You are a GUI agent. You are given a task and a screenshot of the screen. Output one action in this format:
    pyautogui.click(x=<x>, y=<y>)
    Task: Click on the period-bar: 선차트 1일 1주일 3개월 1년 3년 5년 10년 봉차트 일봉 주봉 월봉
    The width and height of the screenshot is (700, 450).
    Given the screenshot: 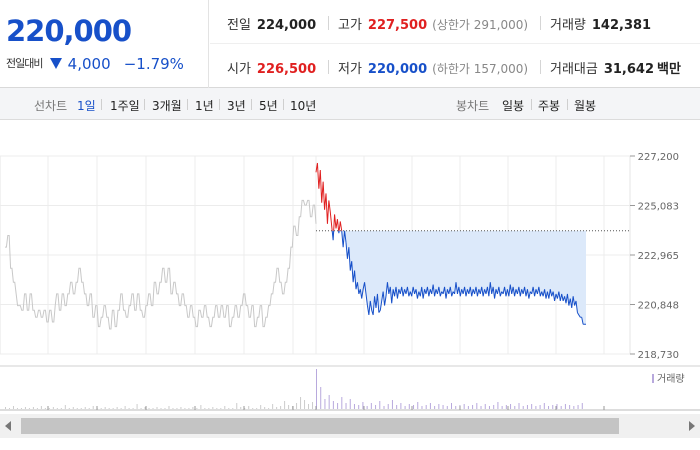 What is the action you would take?
    pyautogui.click(x=350, y=104)
    